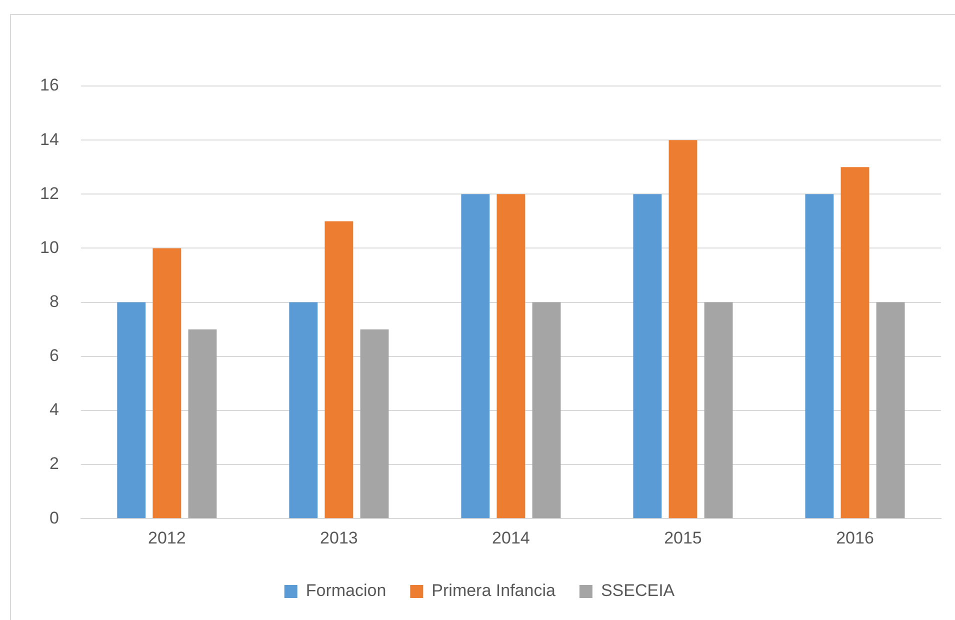  I want to click on y-tick-label: 10, so click(49, 247).